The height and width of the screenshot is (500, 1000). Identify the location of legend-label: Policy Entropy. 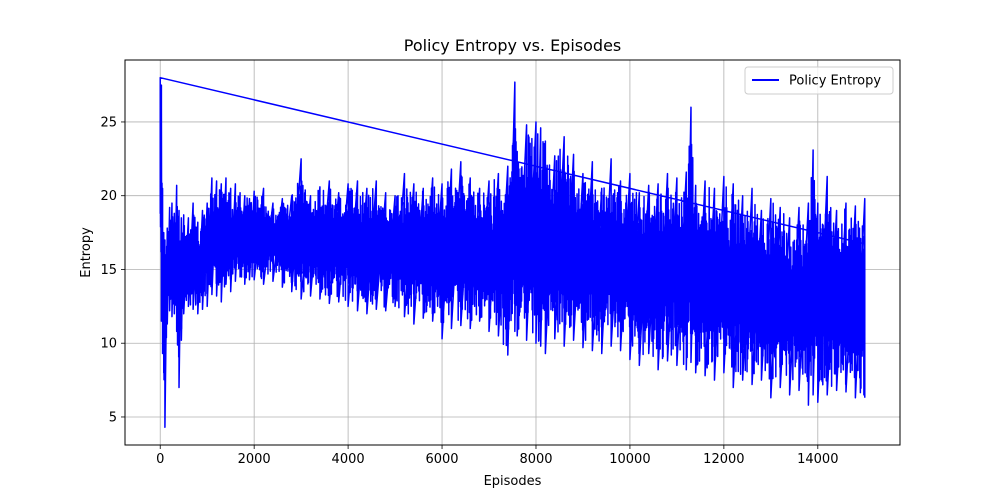
(835, 81).